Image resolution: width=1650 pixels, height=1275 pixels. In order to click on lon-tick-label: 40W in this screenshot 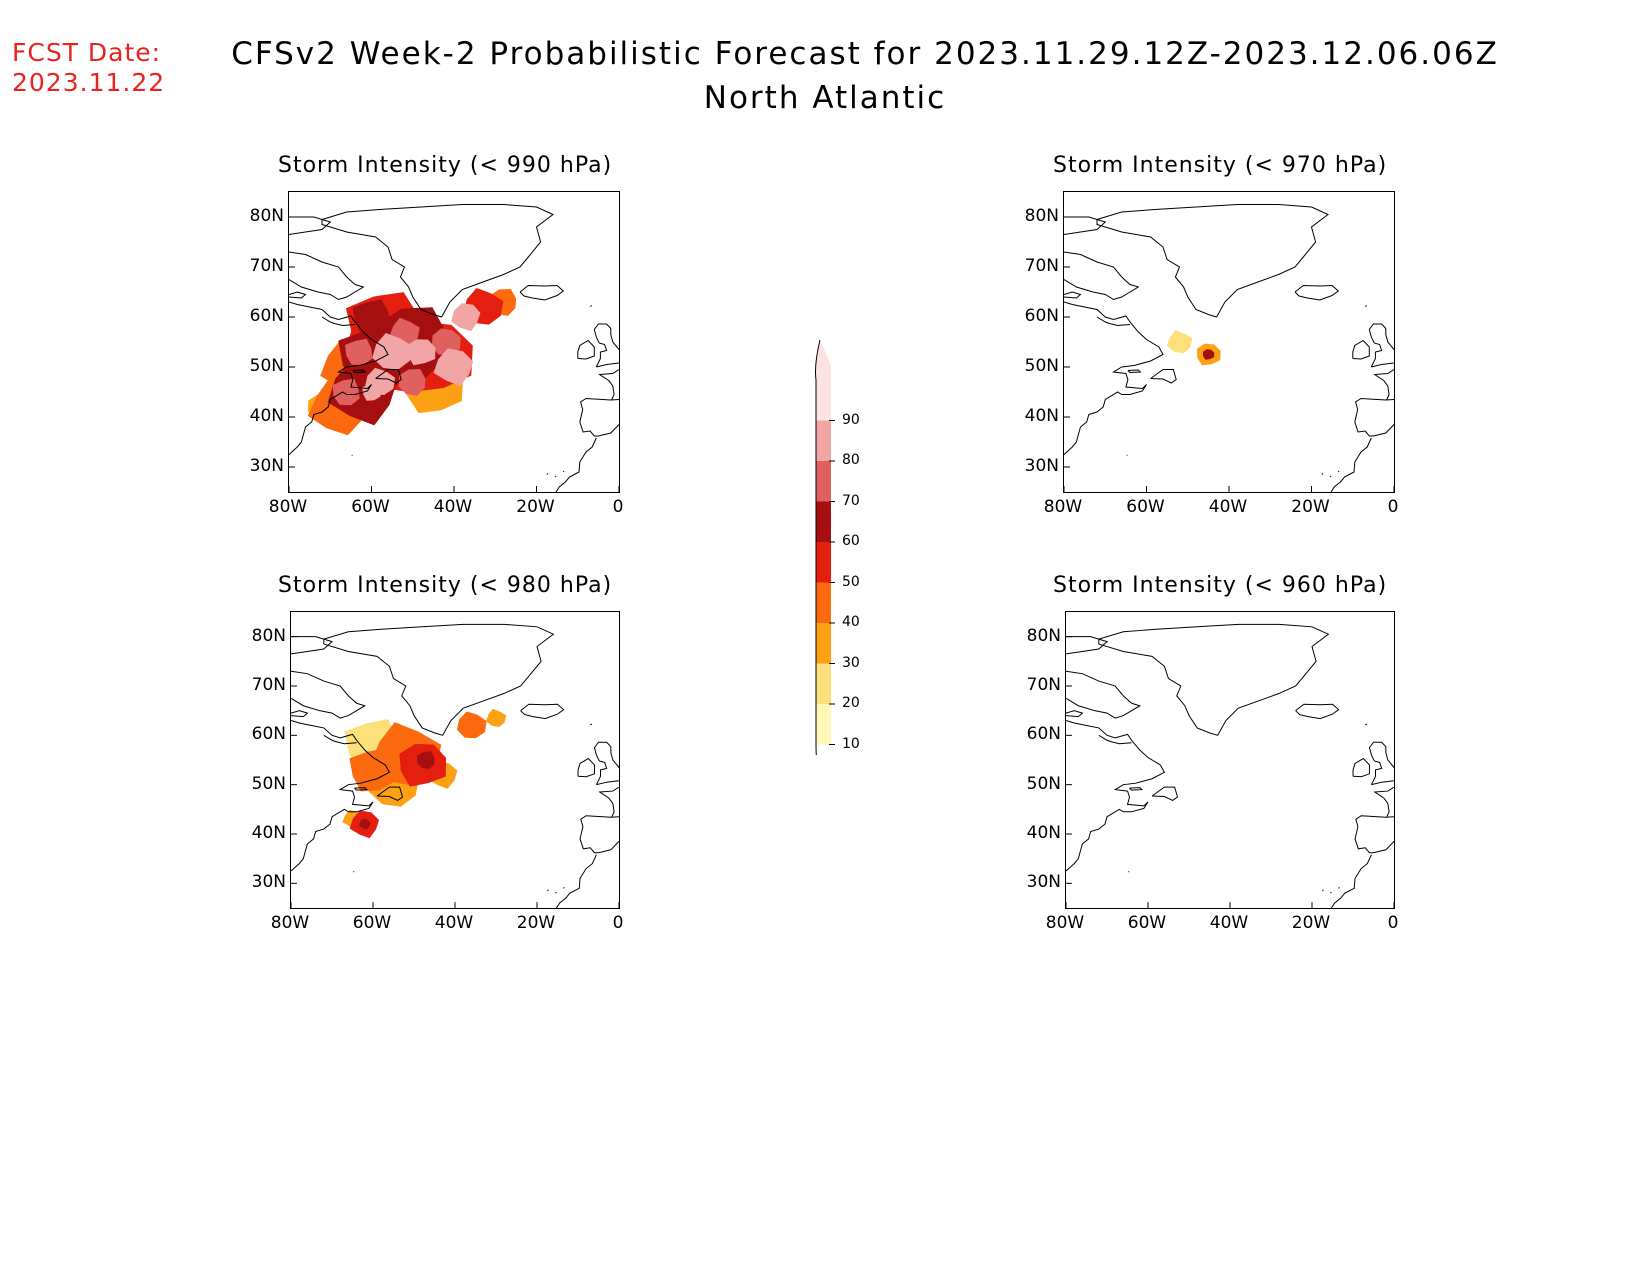, I will do `click(1228, 507)`.